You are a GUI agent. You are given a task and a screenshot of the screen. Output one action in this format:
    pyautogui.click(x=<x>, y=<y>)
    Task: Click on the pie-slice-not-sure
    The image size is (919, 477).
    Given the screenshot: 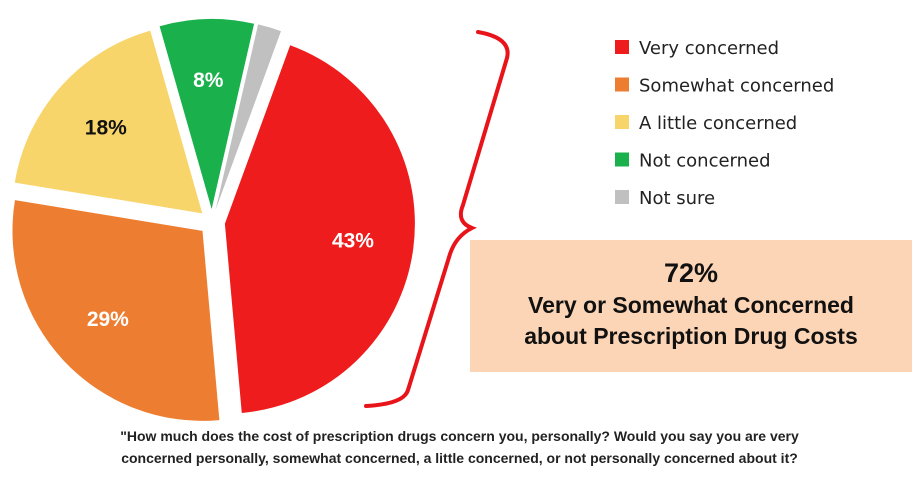 What is the action you would take?
    pyautogui.click(x=248, y=117)
    